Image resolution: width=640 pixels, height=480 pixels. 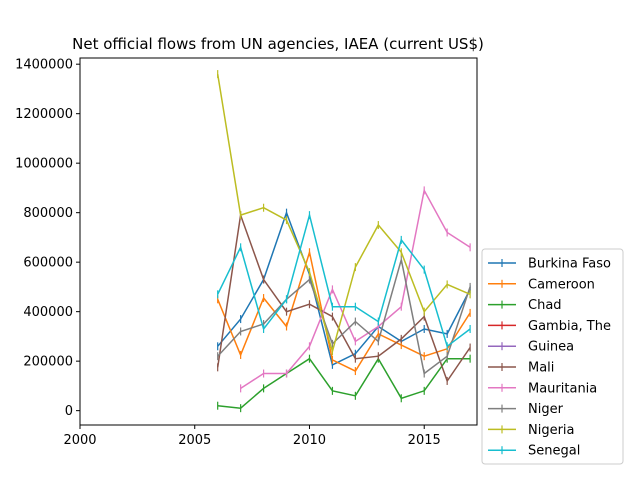 What do you see at coordinates (554, 451) in the screenshot?
I see `legend-label: Senegal` at bounding box center [554, 451].